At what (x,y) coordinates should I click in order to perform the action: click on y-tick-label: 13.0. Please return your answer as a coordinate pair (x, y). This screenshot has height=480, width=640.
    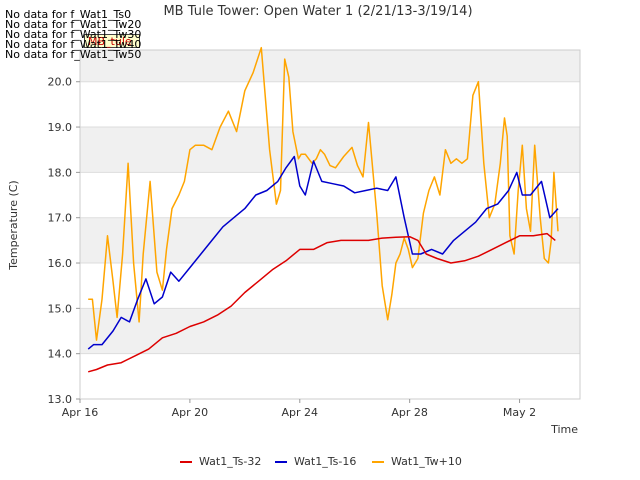
    Looking at the image, I should click on (60, 399).